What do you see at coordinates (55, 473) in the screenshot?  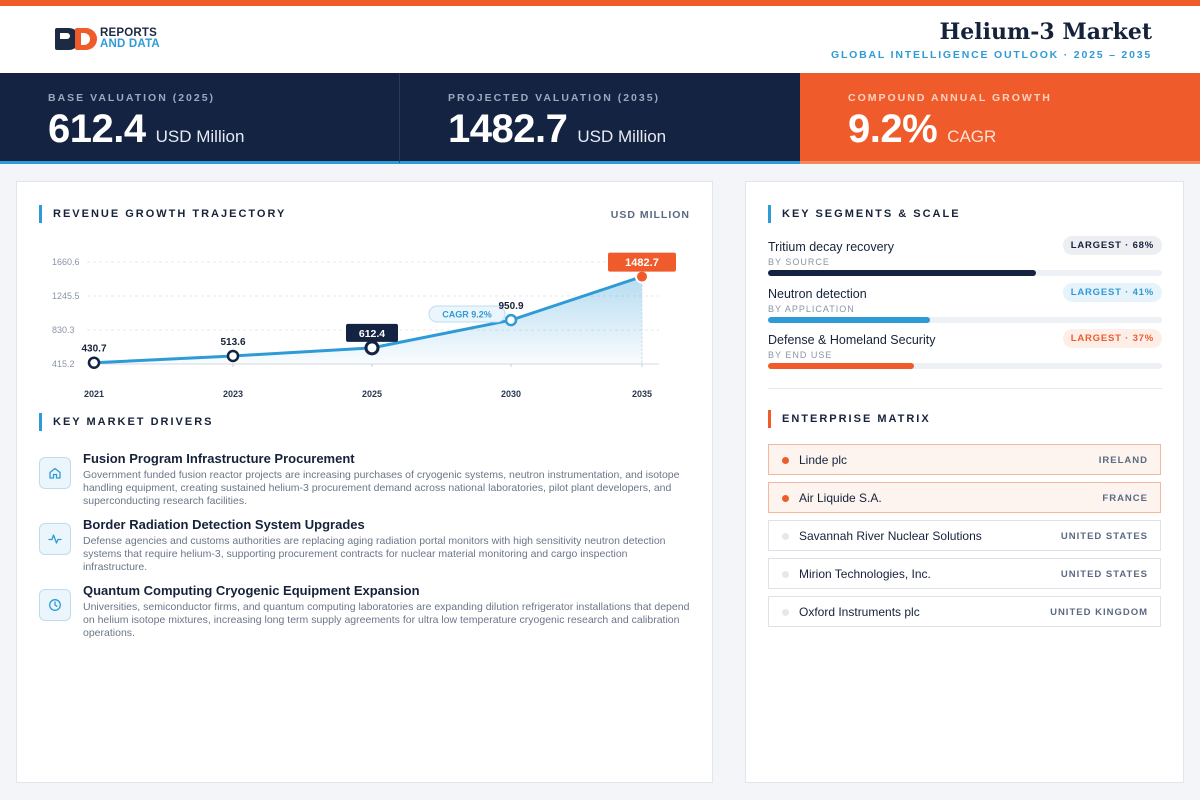 I see `home-icon` at bounding box center [55, 473].